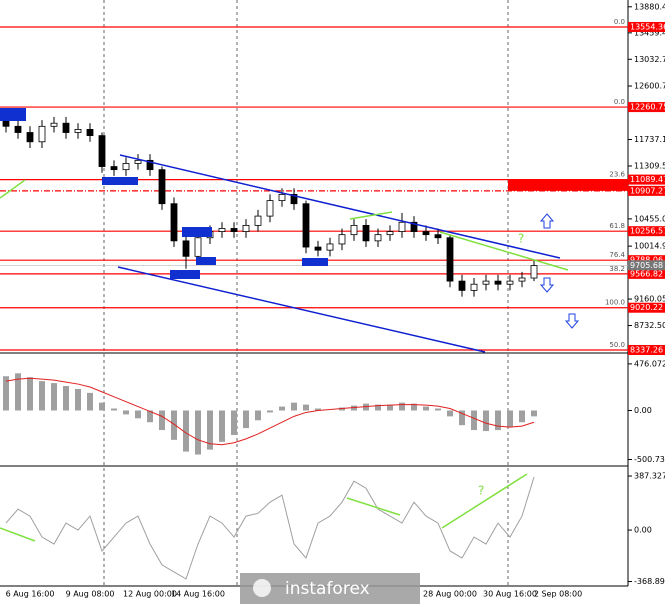 The height and width of the screenshot is (604, 665). Describe the element at coordinates (649, 86) in the screenshot. I see `y-tick-label: 12600.75` at that location.